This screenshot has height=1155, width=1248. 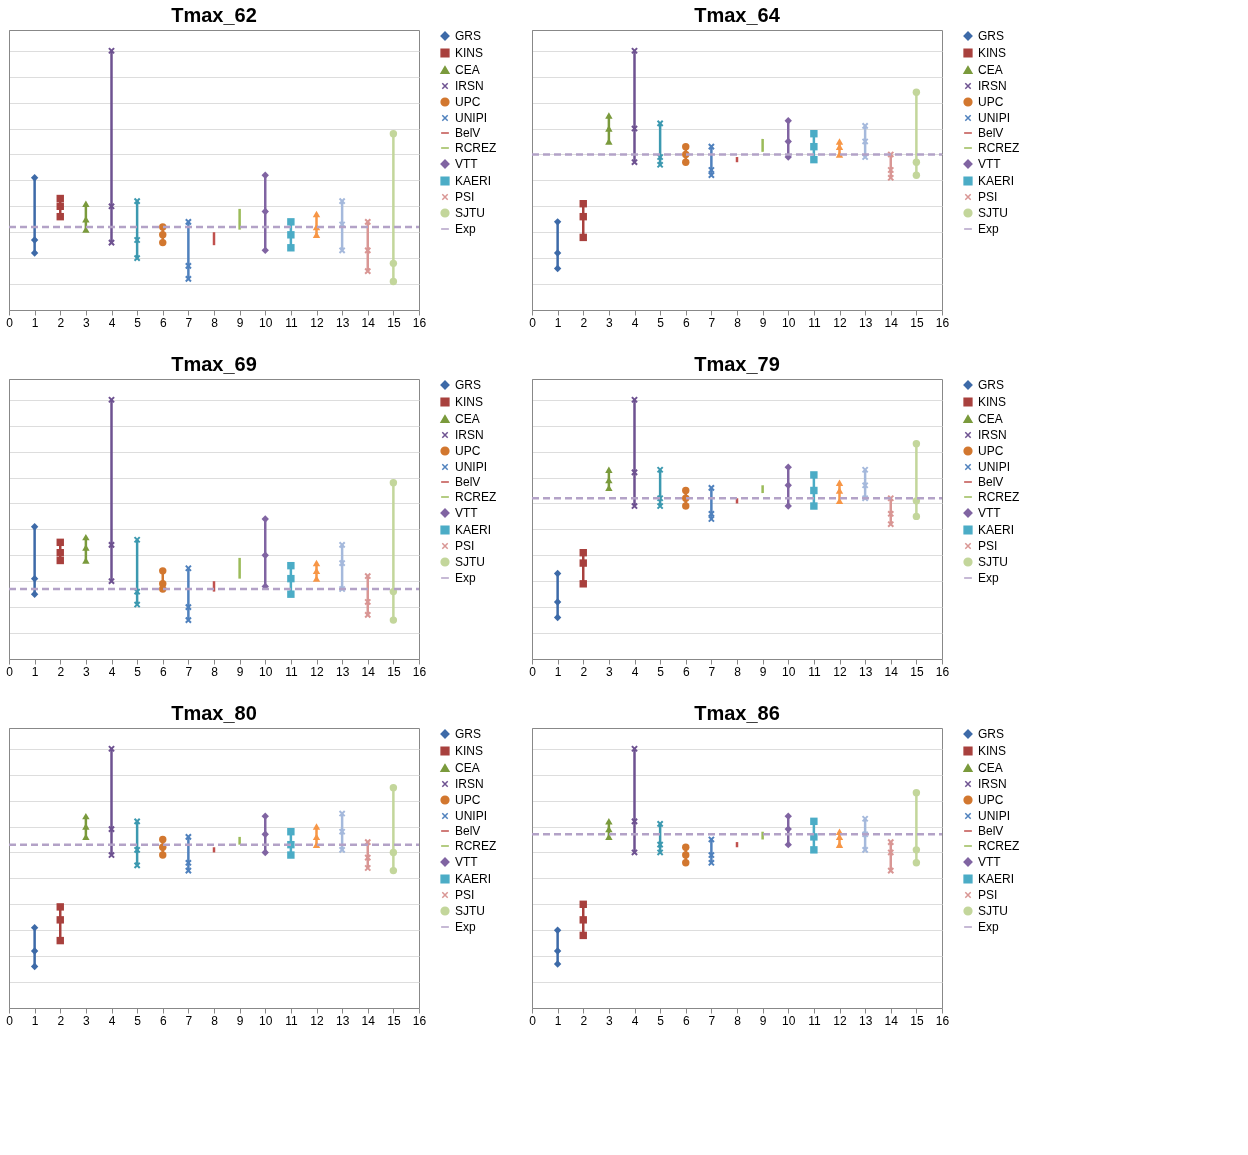 I want to click on chart-title: Tmax_69, so click(x=214, y=364).